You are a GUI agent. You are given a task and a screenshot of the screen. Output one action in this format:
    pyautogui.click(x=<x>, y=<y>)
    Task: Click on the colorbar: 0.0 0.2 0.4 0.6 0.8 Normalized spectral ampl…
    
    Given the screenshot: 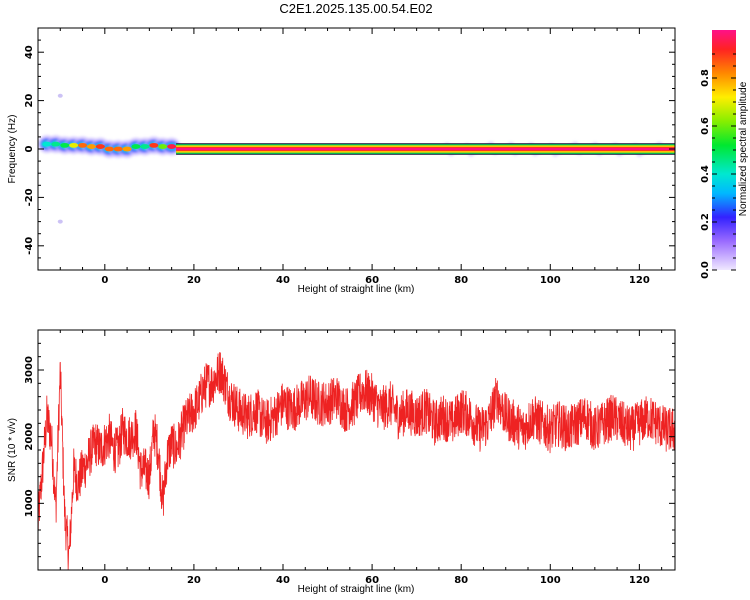 What is the action you would take?
    pyautogui.click(x=724, y=154)
    